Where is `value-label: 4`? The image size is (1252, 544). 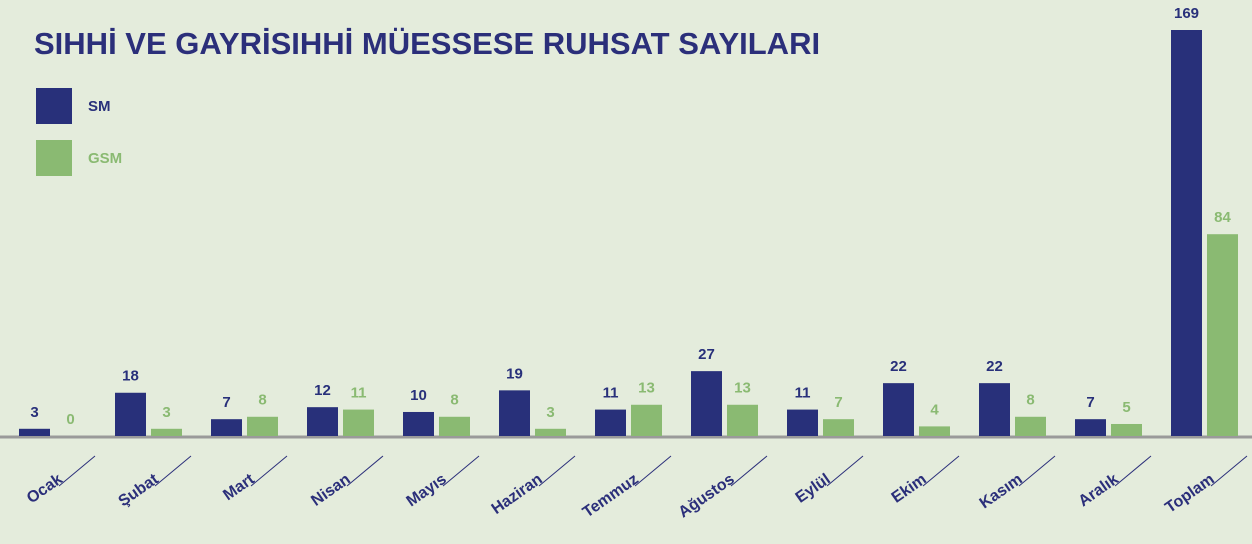
value-label: 4 is located at coordinates (934, 409).